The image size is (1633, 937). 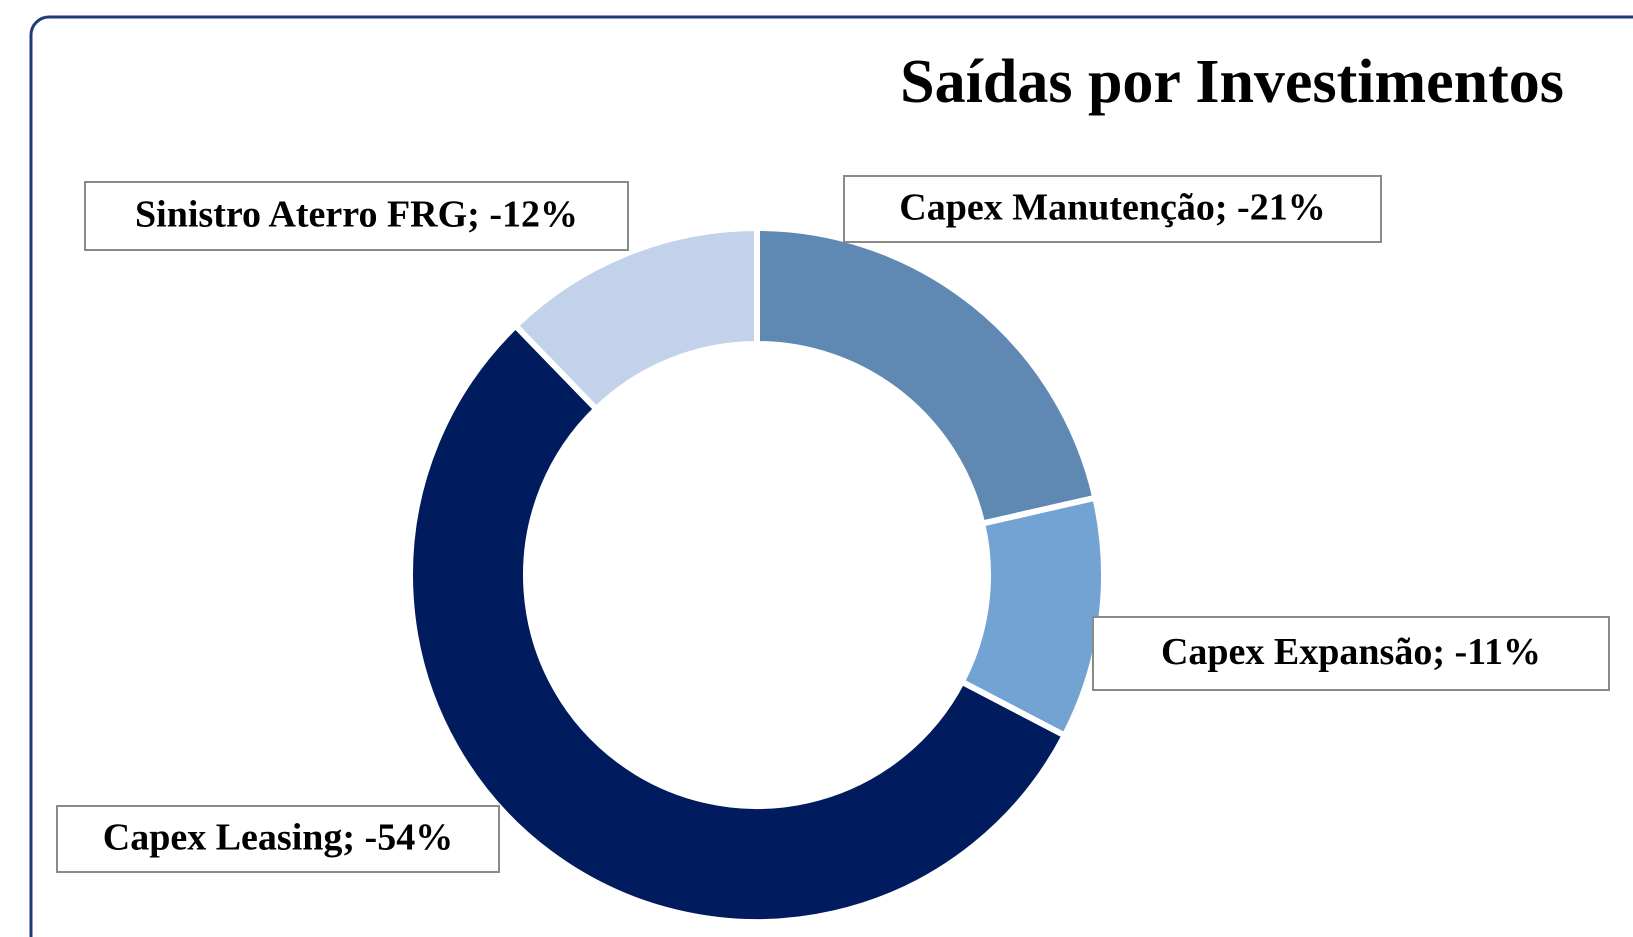 I want to click on data-label: Capex Leasing; -54%, so click(x=278, y=838).